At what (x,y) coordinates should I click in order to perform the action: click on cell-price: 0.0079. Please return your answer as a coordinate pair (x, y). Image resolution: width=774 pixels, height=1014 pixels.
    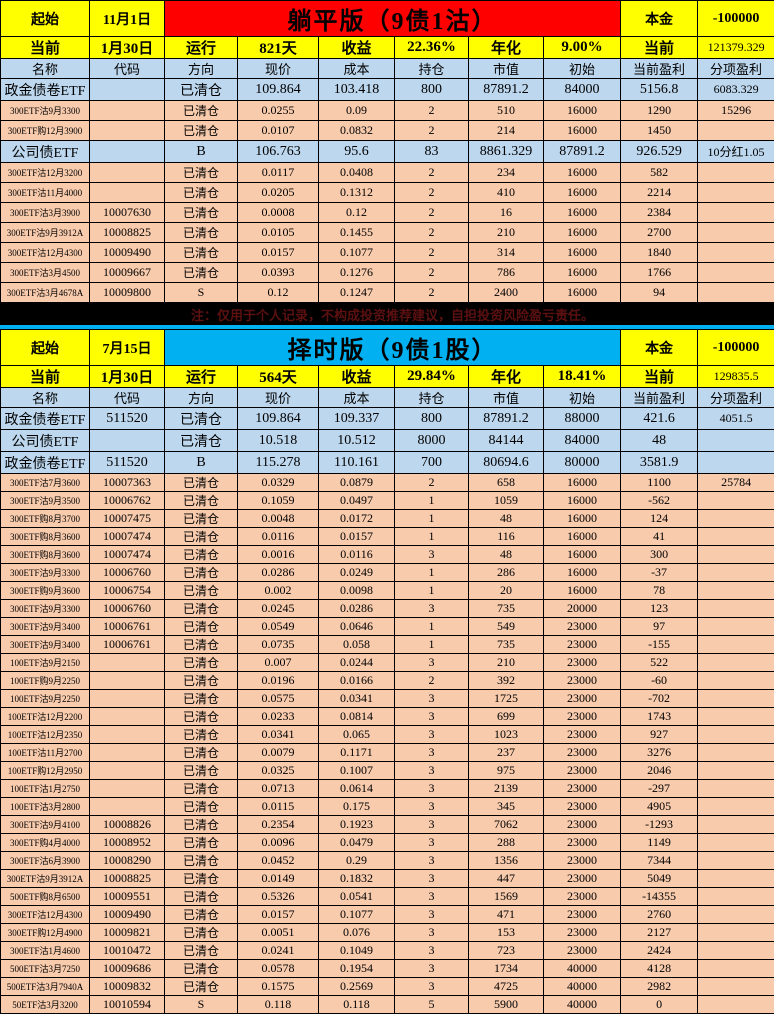
    Looking at the image, I should click on (278, 753).